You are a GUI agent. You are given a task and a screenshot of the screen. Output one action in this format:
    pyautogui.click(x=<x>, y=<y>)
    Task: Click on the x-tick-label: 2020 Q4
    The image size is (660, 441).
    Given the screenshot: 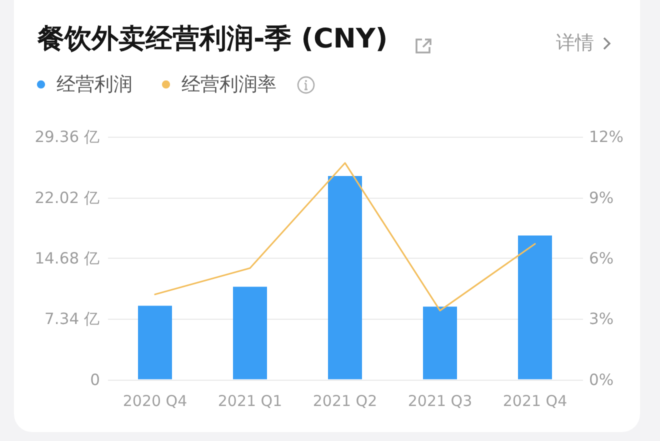 What is the action you would take?
    pyautogui.click(x=155, y=401)
    